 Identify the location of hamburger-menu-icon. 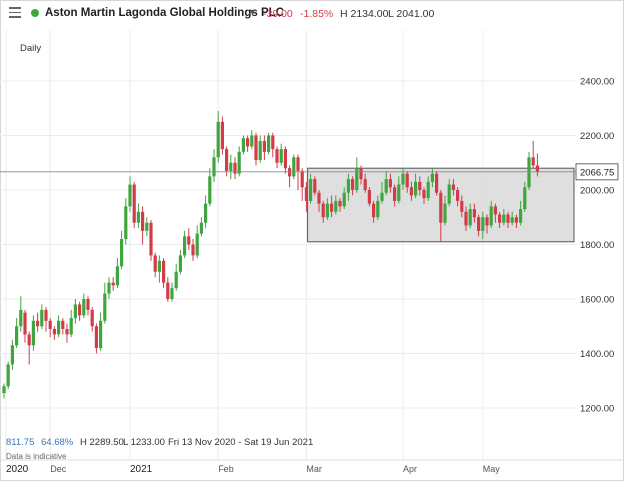
(15, 12).